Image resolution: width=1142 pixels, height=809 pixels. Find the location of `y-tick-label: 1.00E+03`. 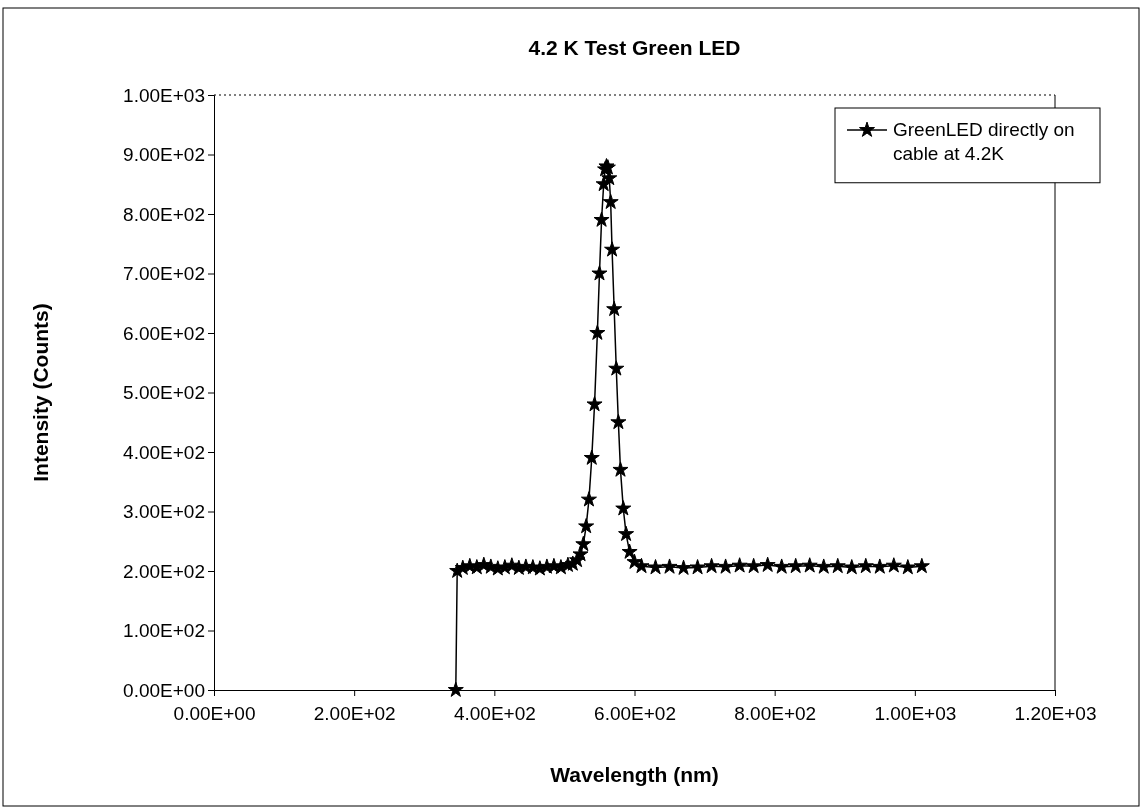

y-tick-label: 1.00E+03 is located at coordinates (164, 95).